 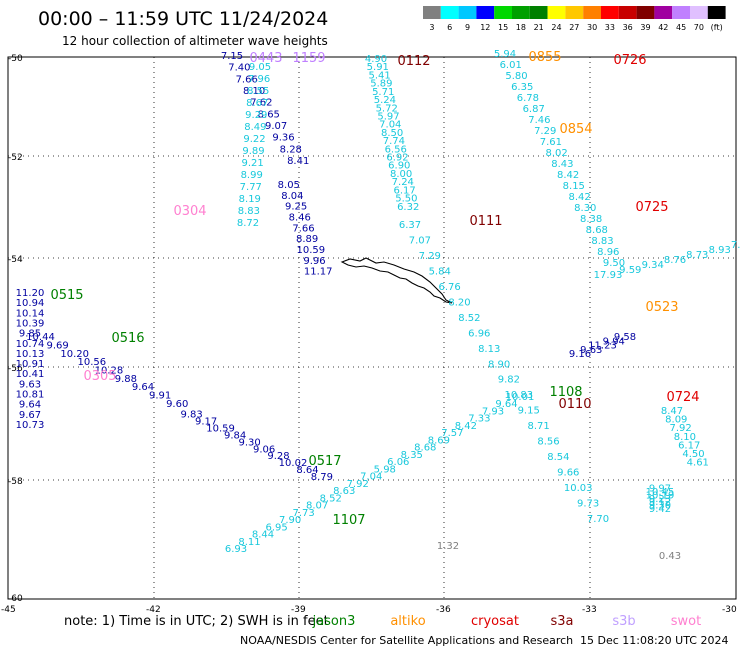 What do you see at coordinates (369, 610) in the screenshot?
I see `longitude-labels: -45 -42 -39 -36 -33 -30` at bounding box center [369, 610].